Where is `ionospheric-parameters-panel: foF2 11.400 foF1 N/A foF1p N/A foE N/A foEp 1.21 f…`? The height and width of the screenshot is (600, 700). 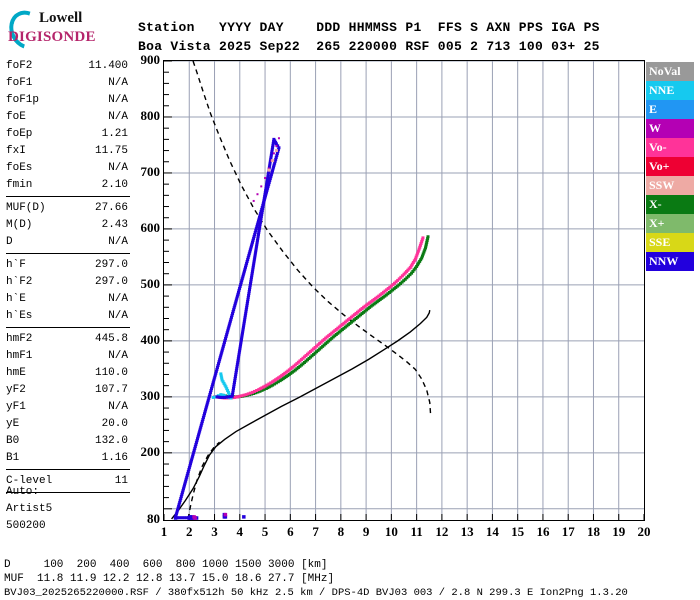 ionospheric-parameters-panel: foF2 11.400 foF1 N/A foF1p N/A foE N/A foEp 1.21 f… is located at coordinates (68, 277).